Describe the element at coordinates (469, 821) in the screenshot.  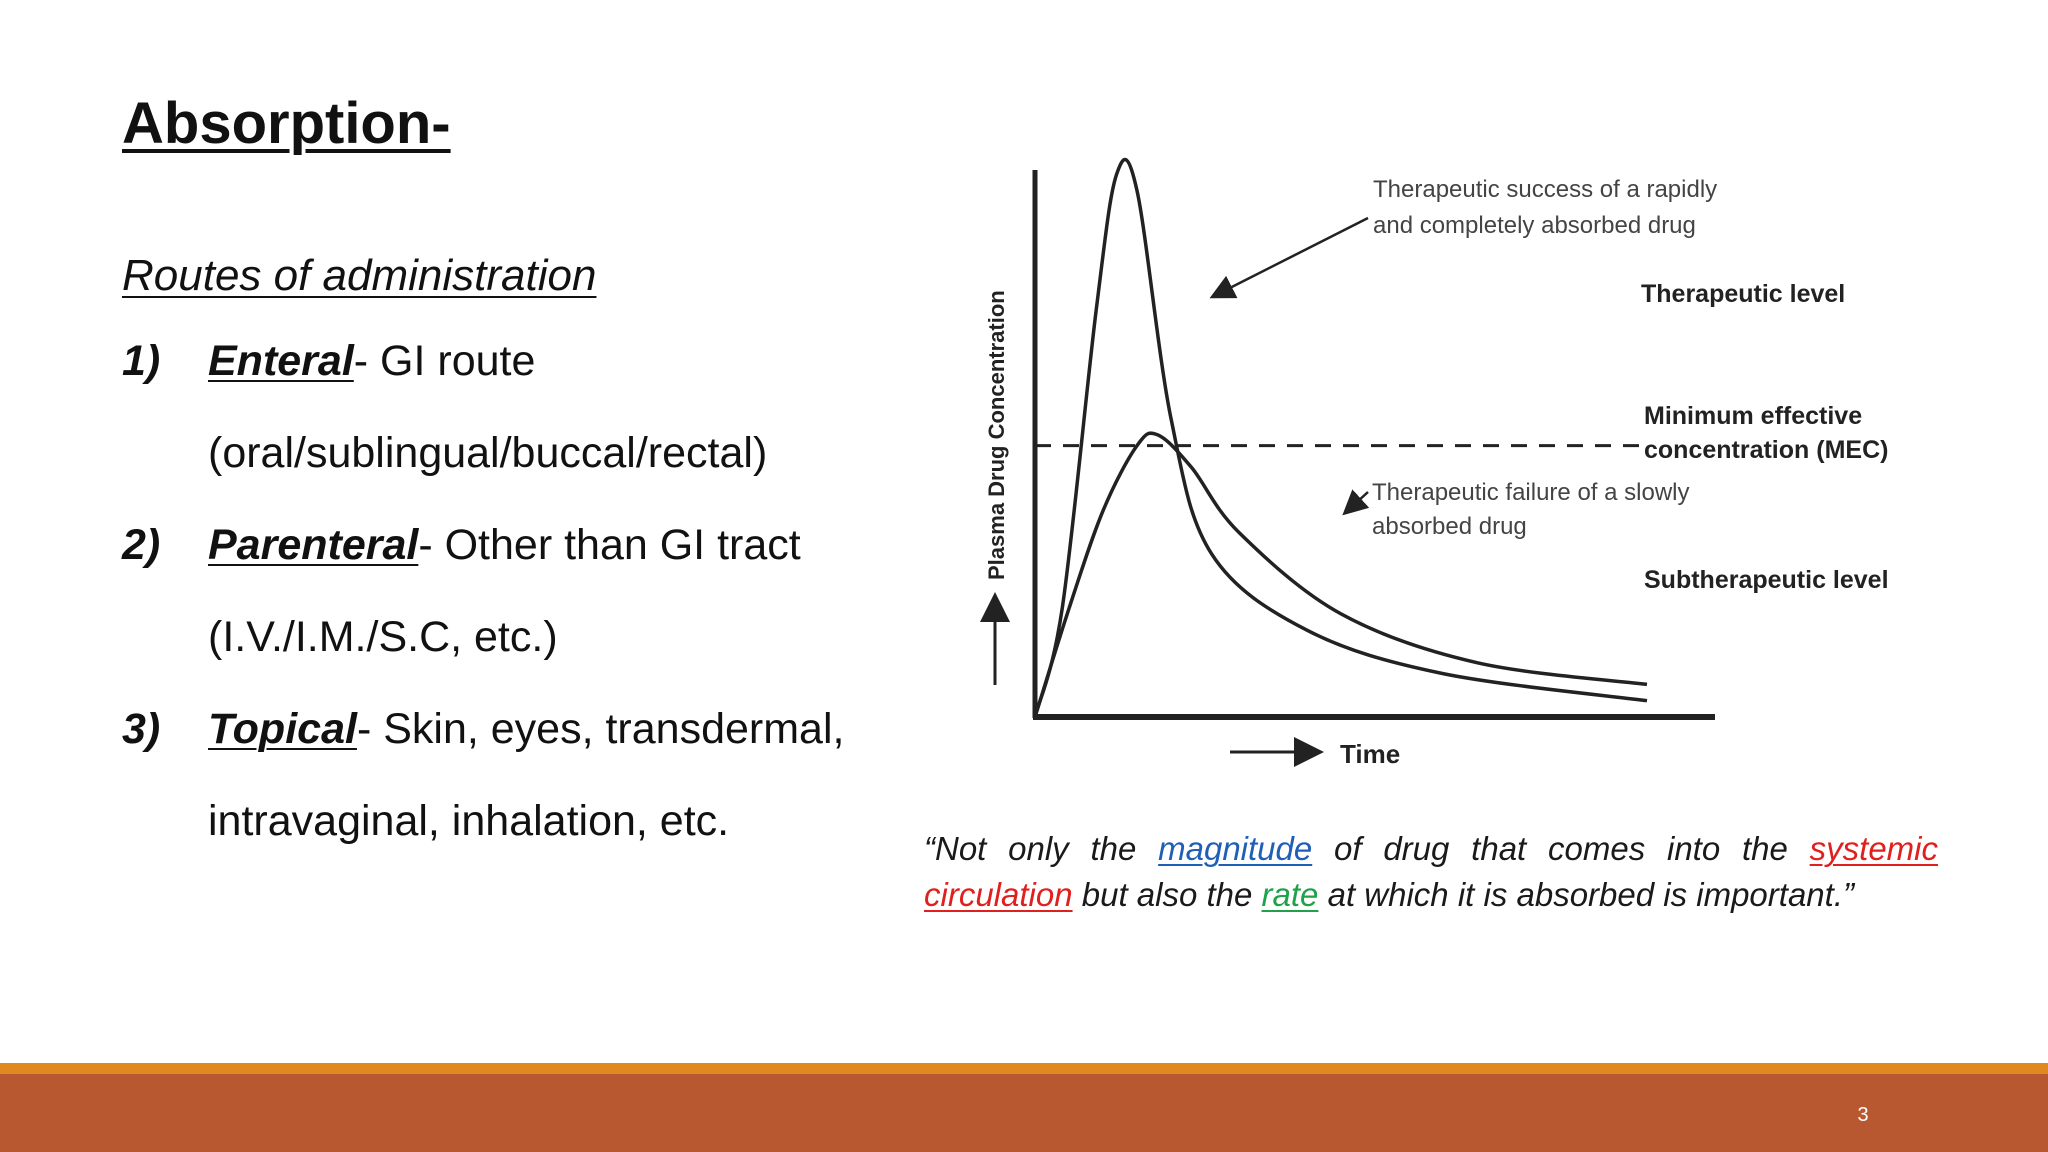
I see `route-topical-detail: intravaginal, inhalation, etc.` at that location.